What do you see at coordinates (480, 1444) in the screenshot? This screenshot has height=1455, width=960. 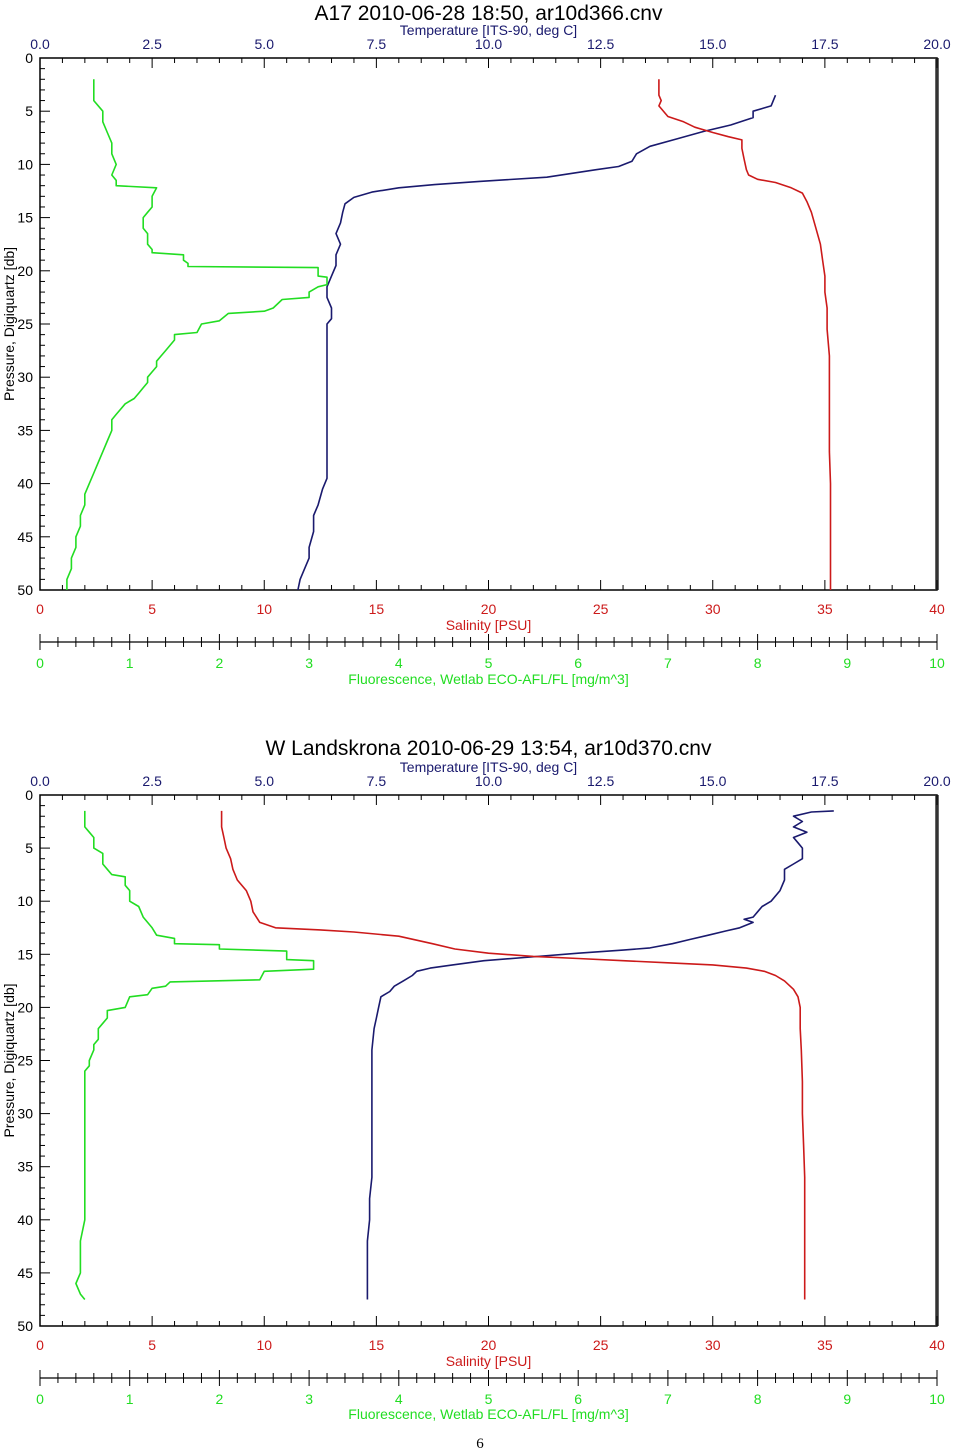 I see `page-number: 6` at bounding box center [480, 1444].